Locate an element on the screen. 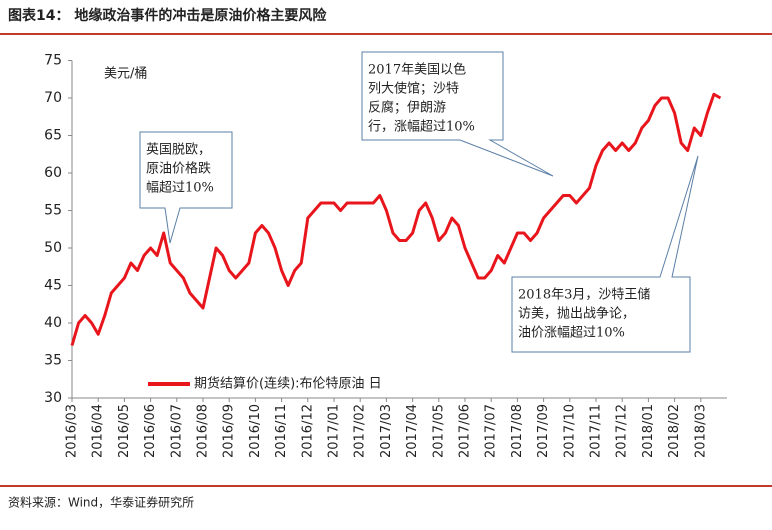 Image resolution: width=772 pixels, height=530 pixels. x-tick-label: 2016/04 is located at coordinates (98, 431).